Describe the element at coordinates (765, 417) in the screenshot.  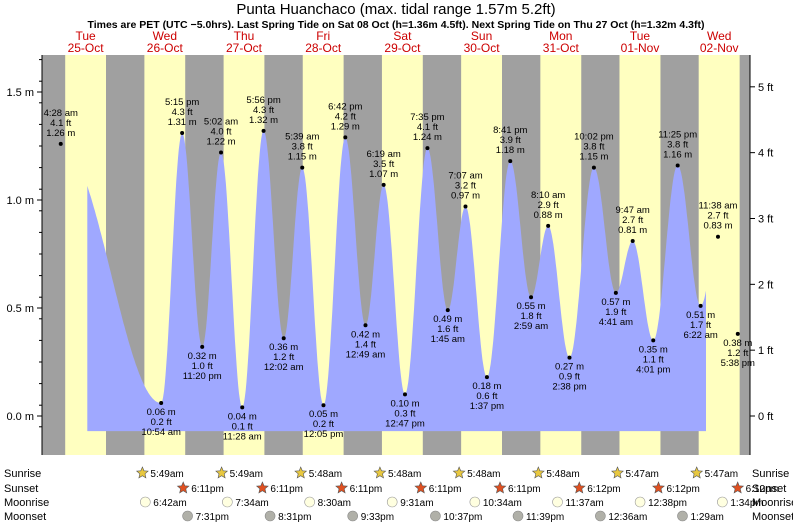
I see `y-tick-label-ft: 0 ft` at that location.